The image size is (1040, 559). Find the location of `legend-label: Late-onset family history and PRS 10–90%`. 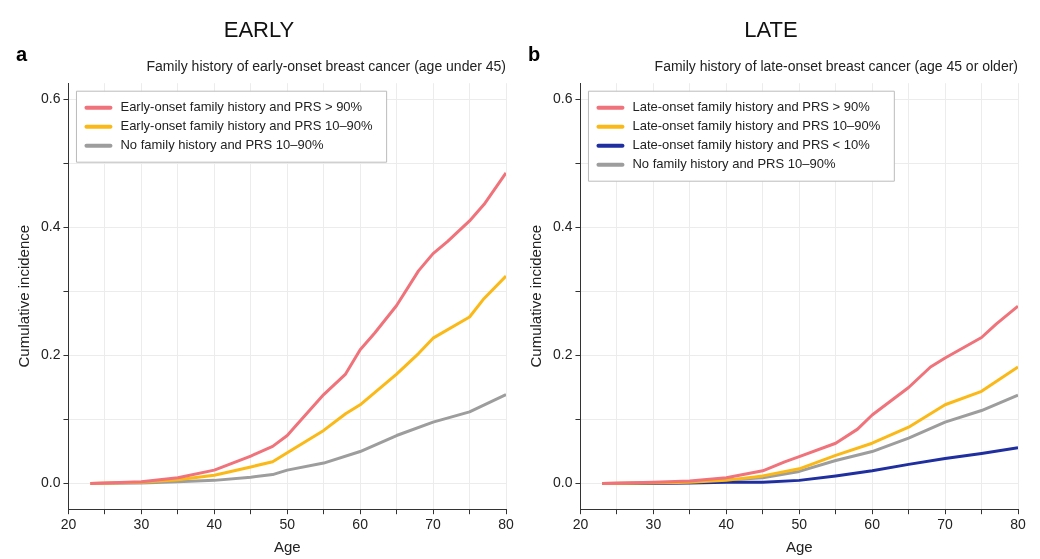

legend-label: Late-onset family history and PRS 10–90% is located at coordinates (756, 126).